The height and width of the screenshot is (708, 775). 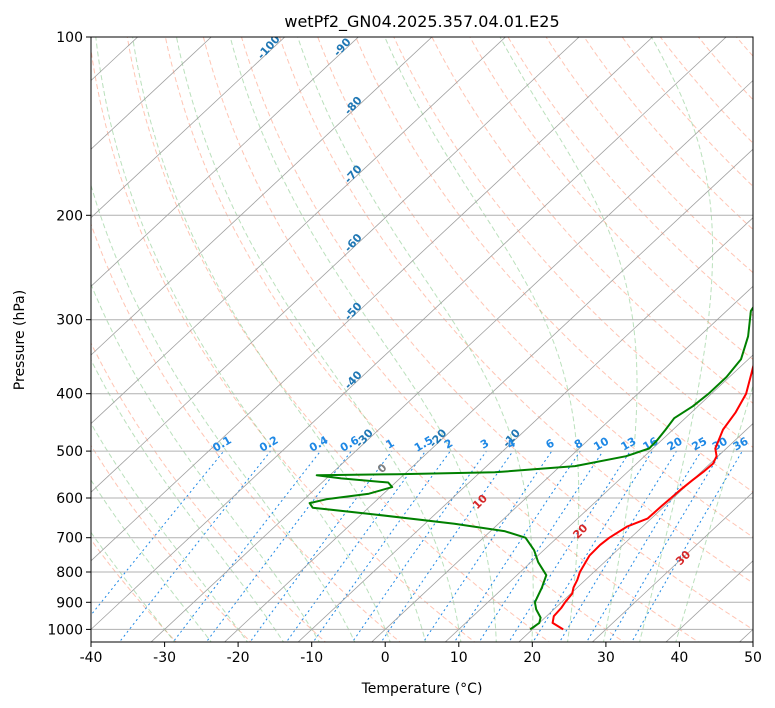 What do you see at coordinates (311, 658) in the screenshot?
I see `x-tick-label: -10` at bounding box center [311, 658].